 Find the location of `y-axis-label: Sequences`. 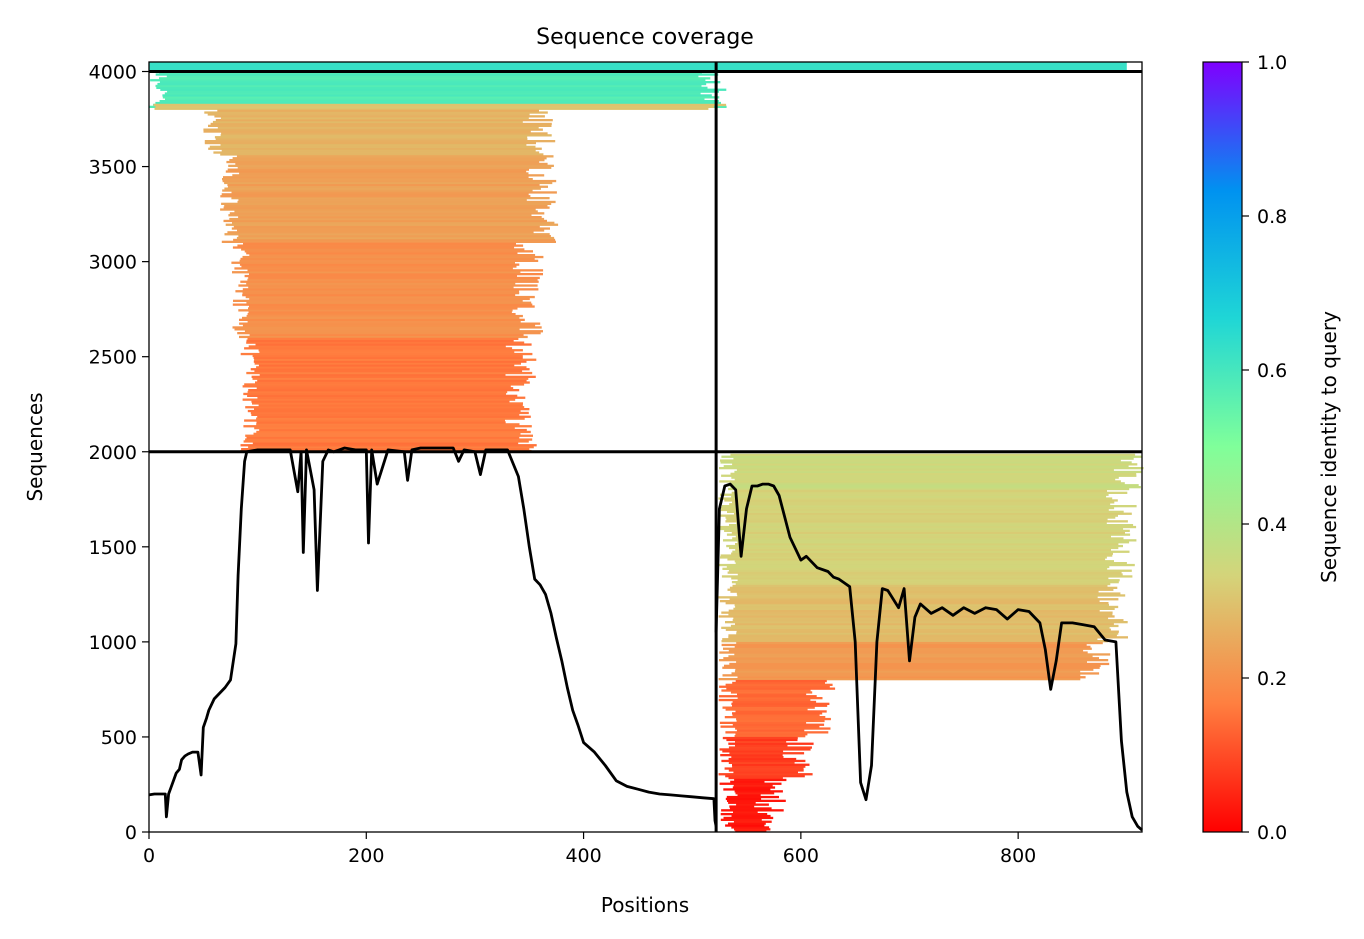

y-axis-label: Sequences is located at coordinates (35, 446).